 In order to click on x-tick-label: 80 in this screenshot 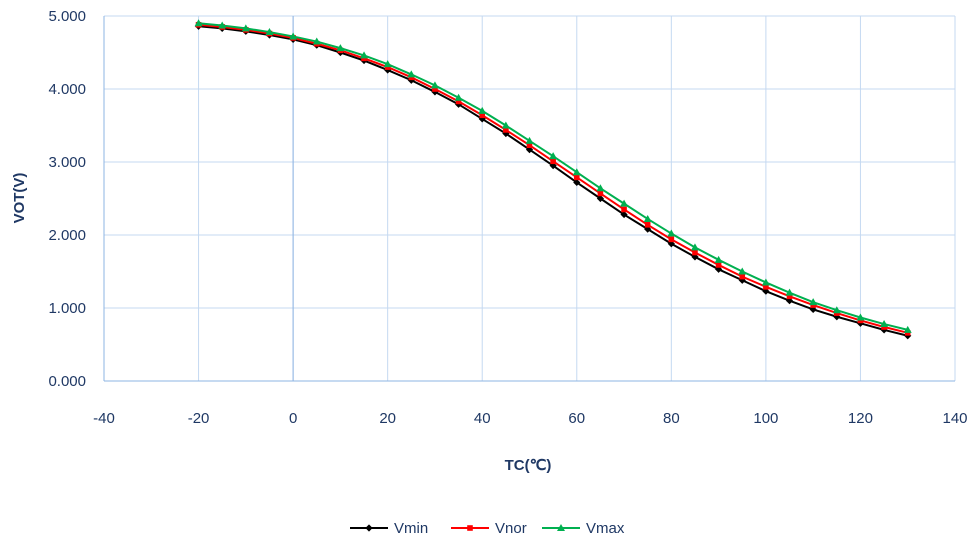, I will do `click(671, 418)`.